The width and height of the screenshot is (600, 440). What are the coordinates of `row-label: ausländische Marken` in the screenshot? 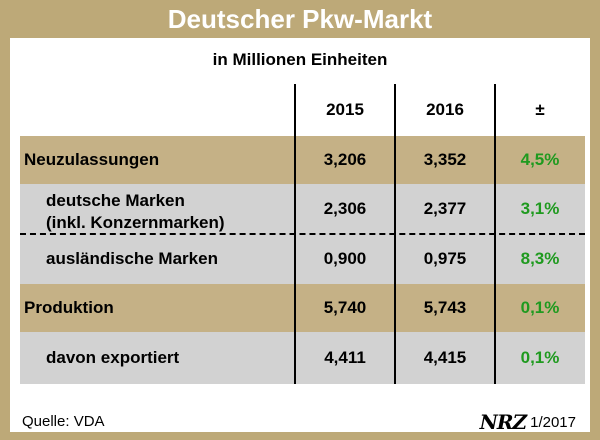 It's located at (132, 258).